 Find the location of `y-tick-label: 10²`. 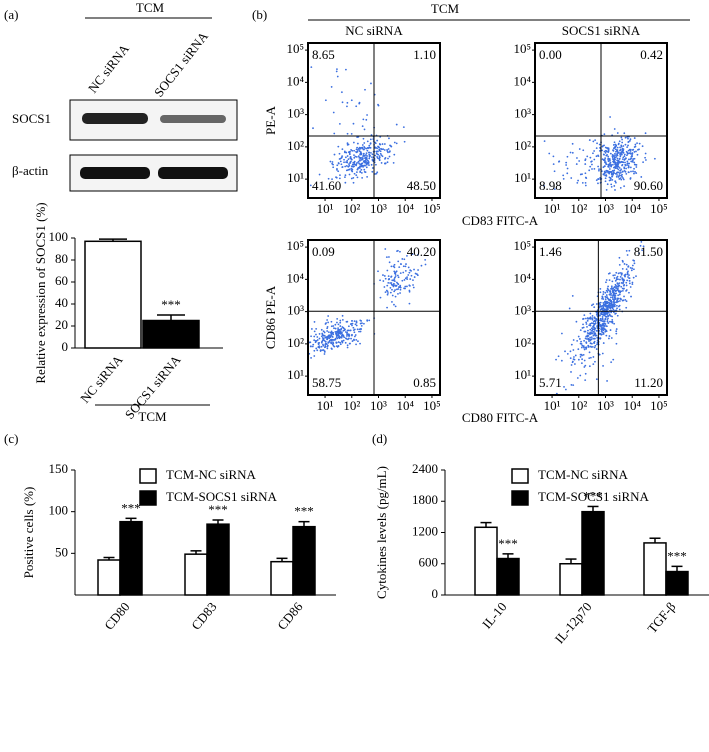

y-tick-label: 10² is located at coordinates (522, 145).